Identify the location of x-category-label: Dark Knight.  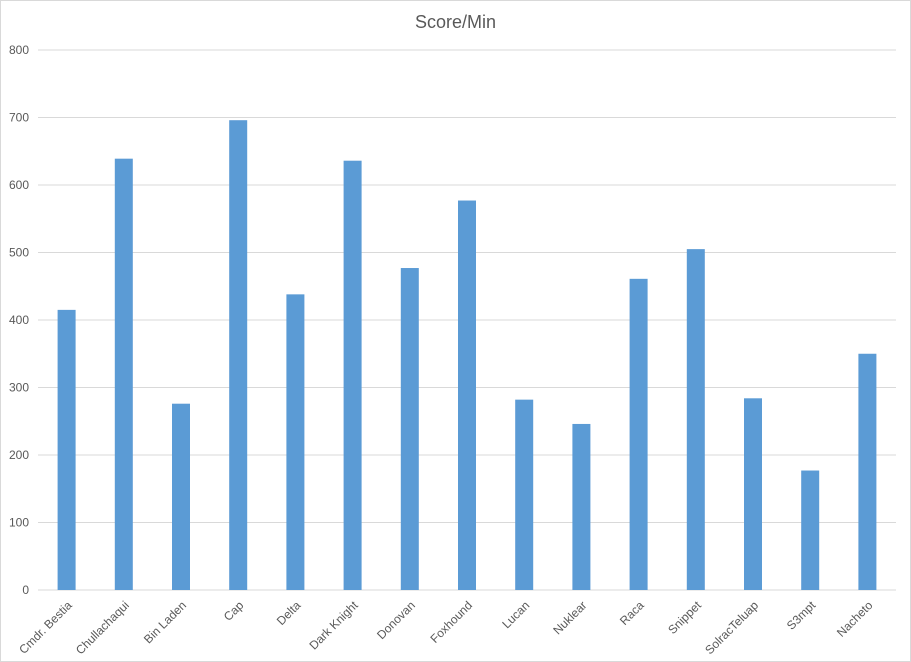
(333, 625).